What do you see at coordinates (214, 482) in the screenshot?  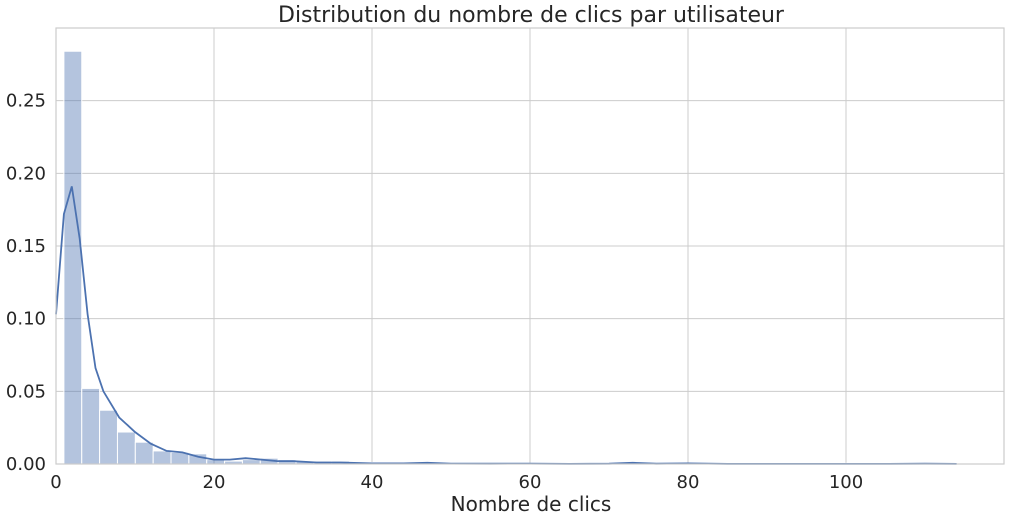 I see `x-tick-label: 20` at bounding box center [214, 482].